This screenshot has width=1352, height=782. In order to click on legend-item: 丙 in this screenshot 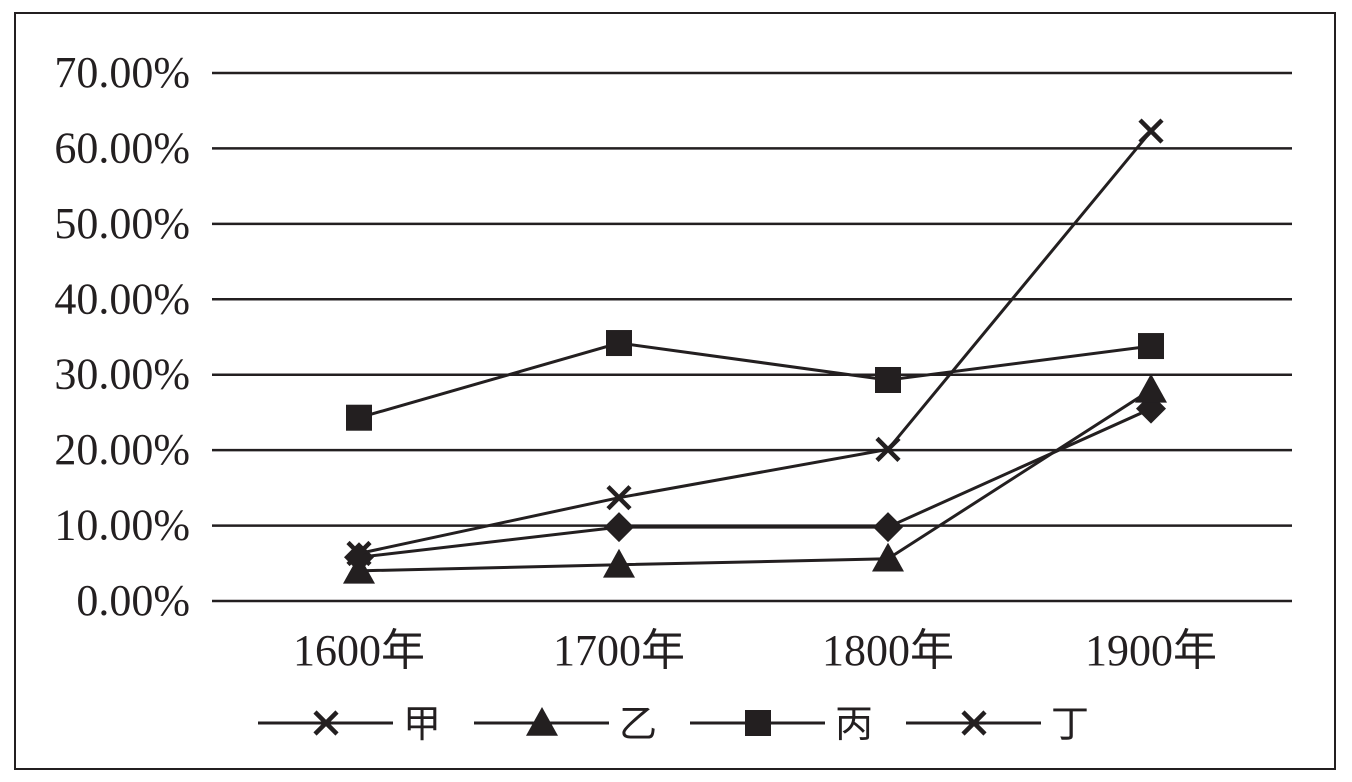, I will do `click(781, 724)`.